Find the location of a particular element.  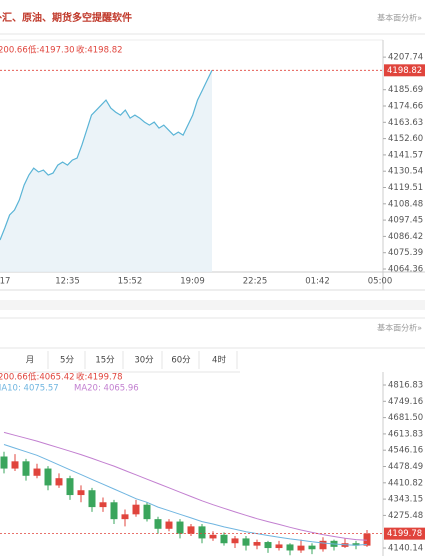

y-tick-label: 4140.14 is located at coordinates (405, 549).